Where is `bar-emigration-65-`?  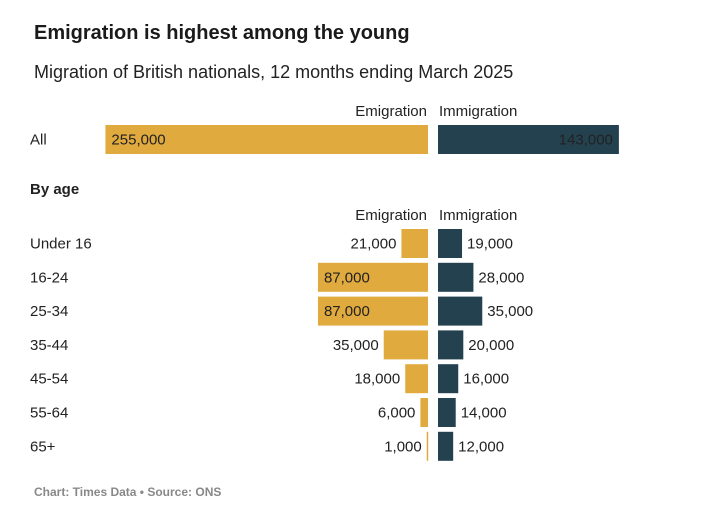
bar-emigration-65- is located at coordinates (427, 446).